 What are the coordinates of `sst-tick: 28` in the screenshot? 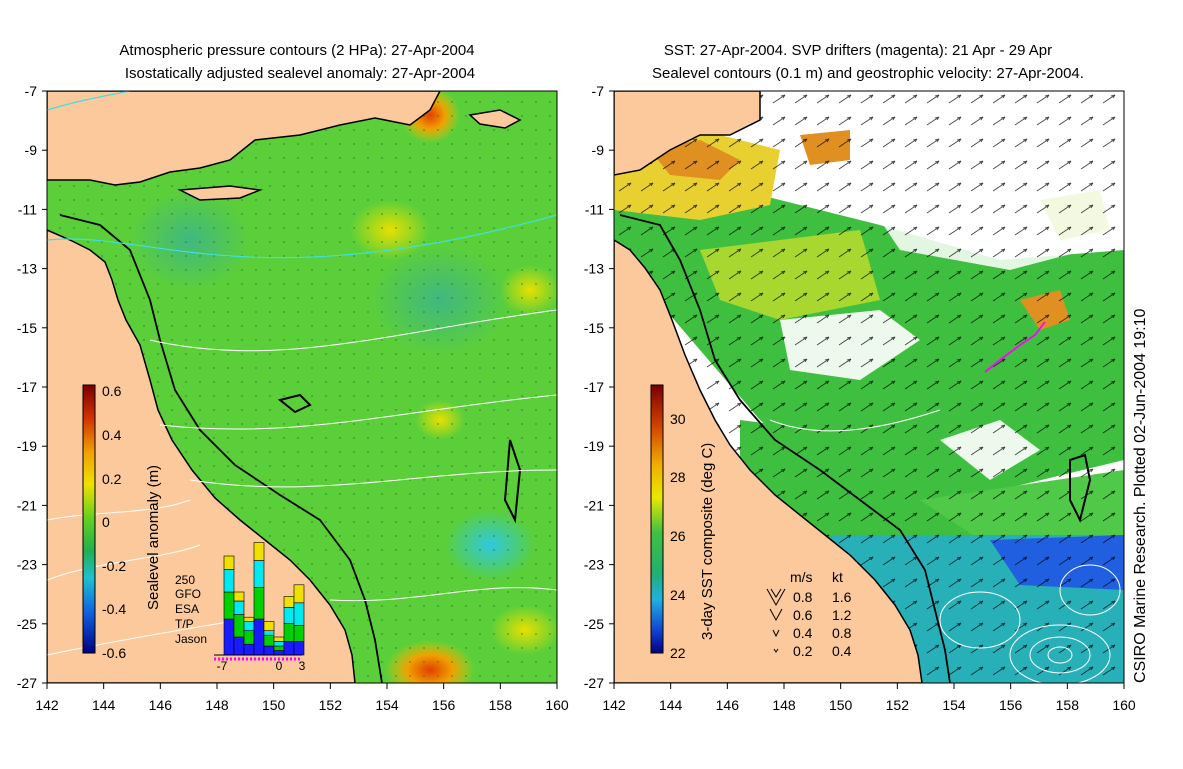 It's located at (678, 477).